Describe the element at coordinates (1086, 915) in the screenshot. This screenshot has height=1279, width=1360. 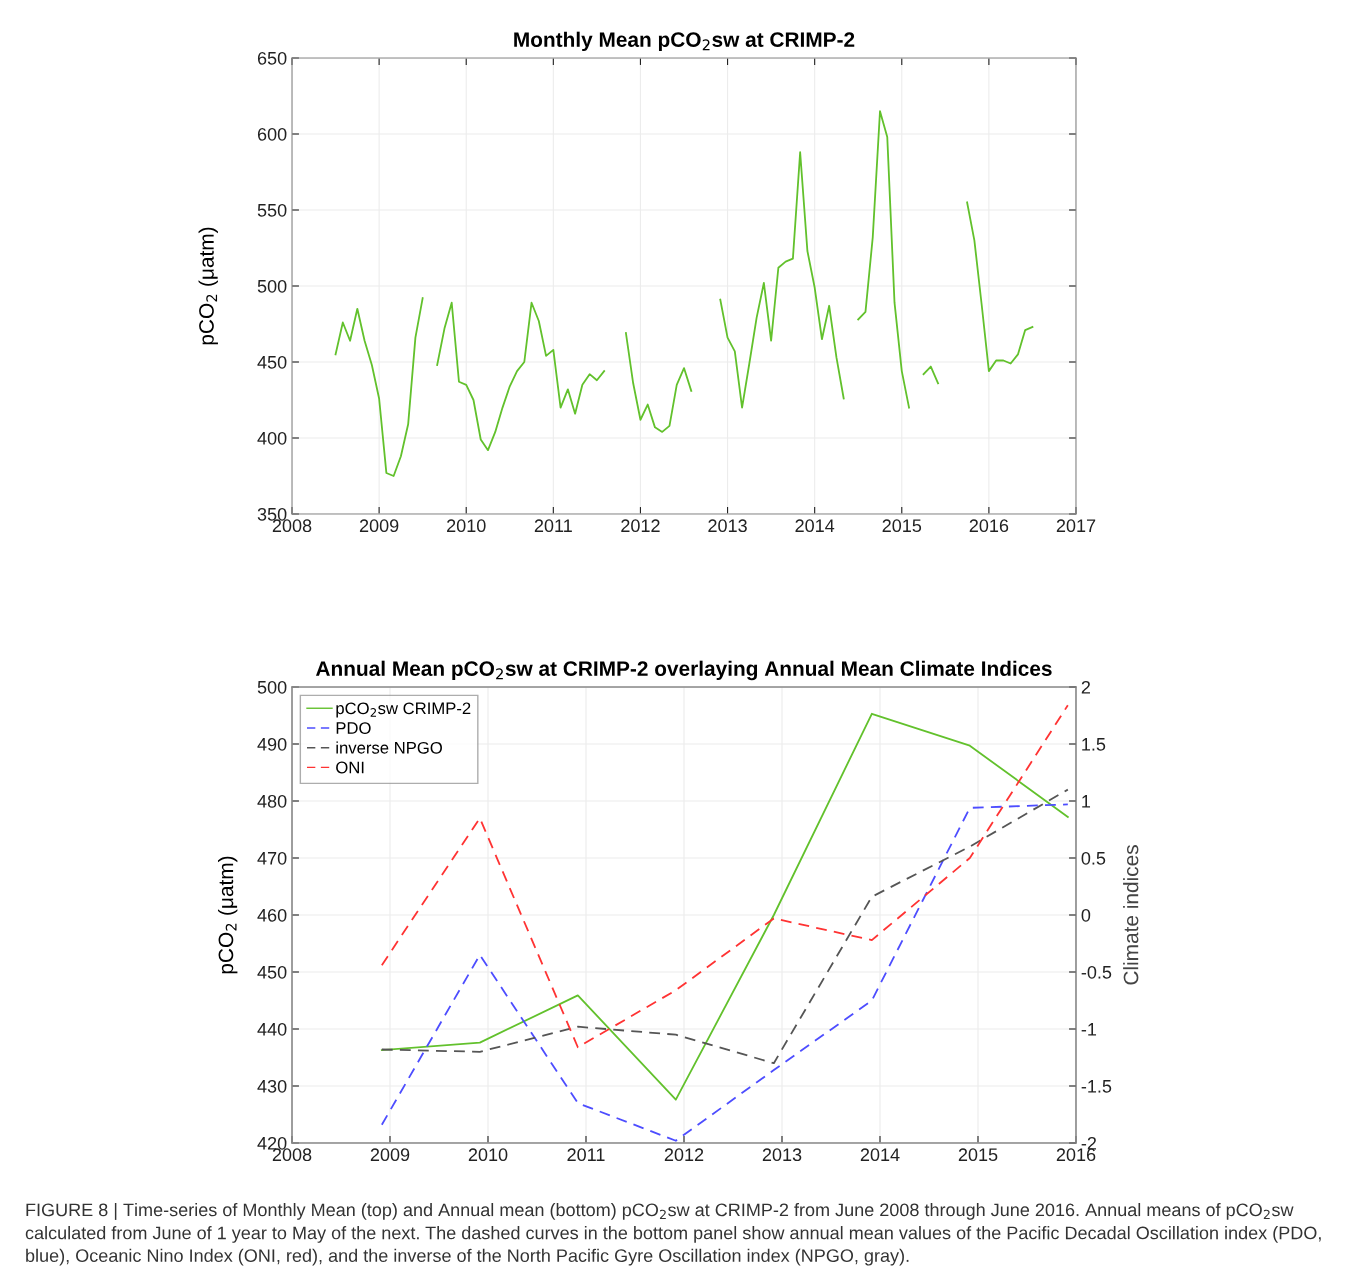
I see `y2-tick-label: 0` at that location.